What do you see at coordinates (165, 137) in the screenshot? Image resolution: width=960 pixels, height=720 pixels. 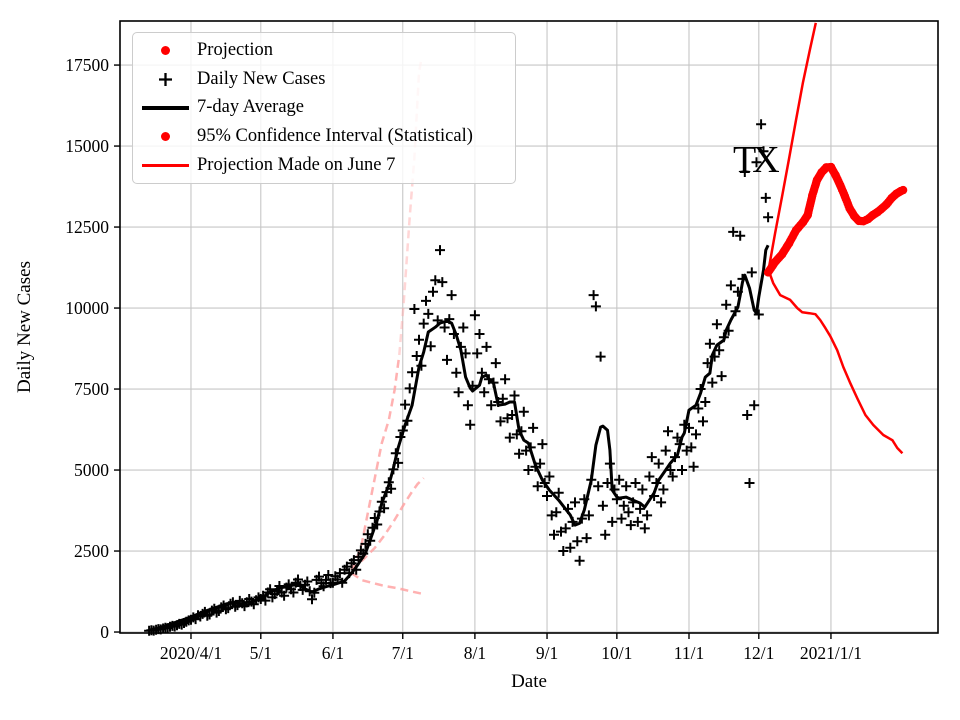 I see `ci-dot-marker-icon` at bounding box center [165, 137].